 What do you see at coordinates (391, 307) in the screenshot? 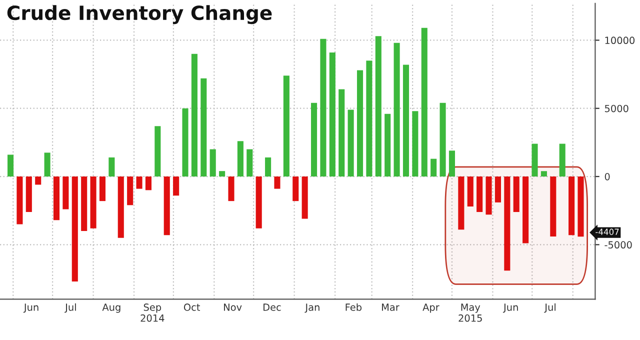
I see `x-tick-label: Mar` at bounding box center [391, 307].